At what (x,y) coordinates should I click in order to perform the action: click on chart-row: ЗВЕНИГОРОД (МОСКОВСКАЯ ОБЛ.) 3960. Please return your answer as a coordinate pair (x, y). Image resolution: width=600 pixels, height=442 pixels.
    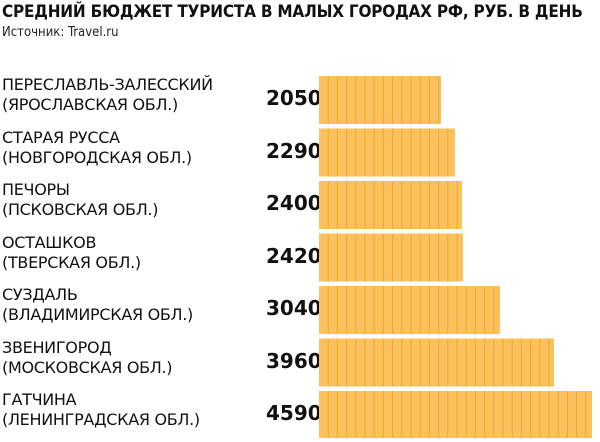
    Looking at the image, I should click on (300, 364).